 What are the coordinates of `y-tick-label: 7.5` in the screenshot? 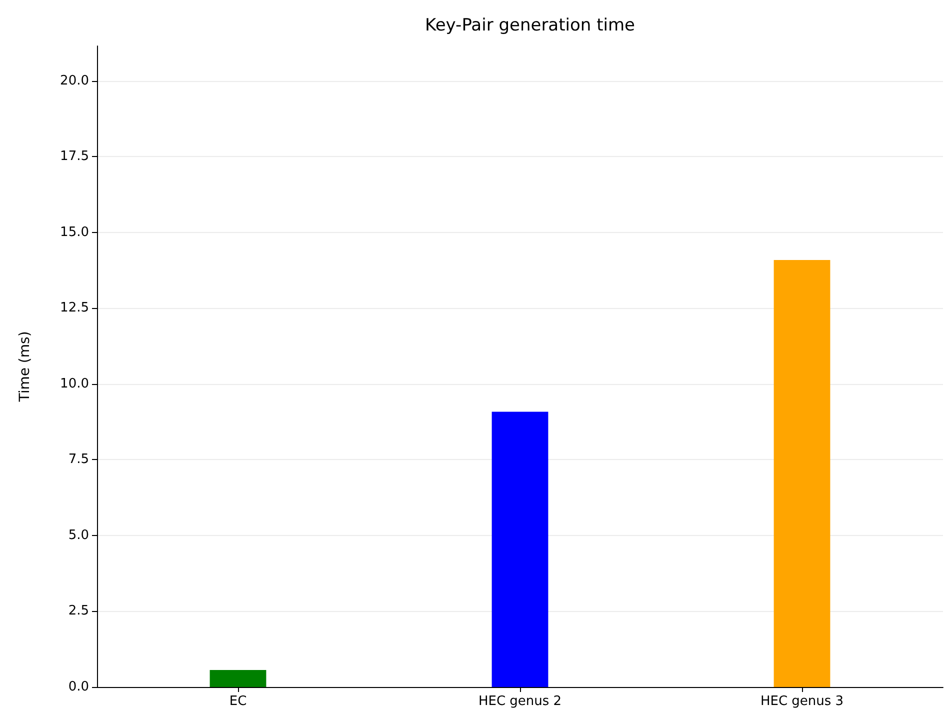 It's located at (78, 460).